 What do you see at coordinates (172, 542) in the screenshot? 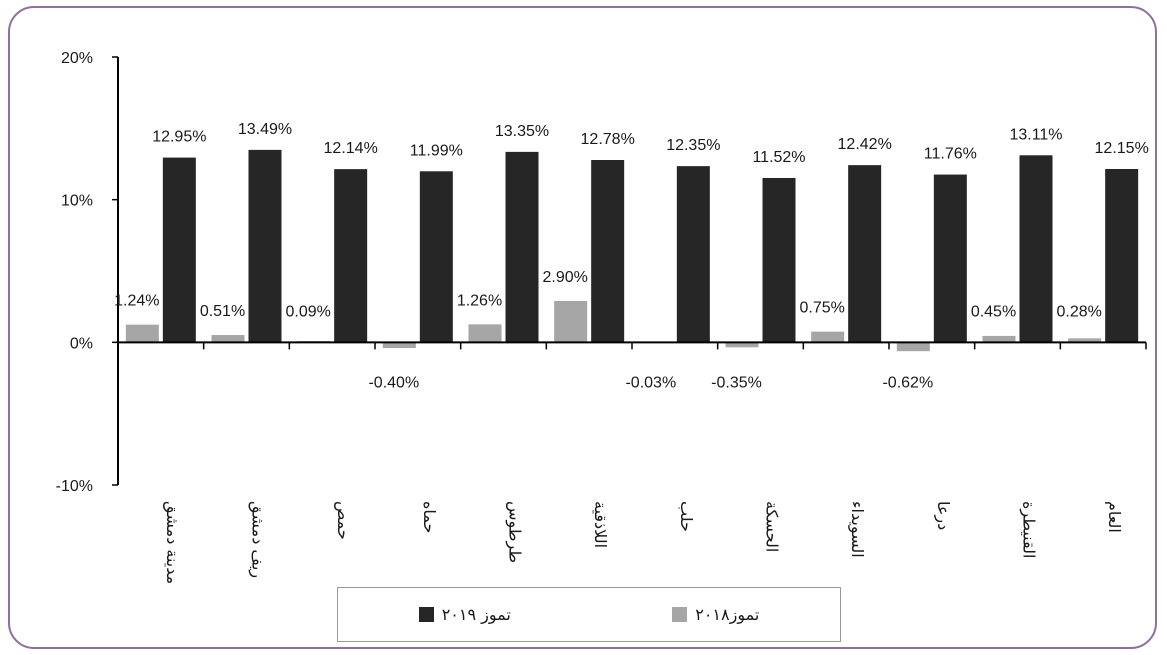
I see `category-label: مدينة دمشق` at bounding box center [172, 542].